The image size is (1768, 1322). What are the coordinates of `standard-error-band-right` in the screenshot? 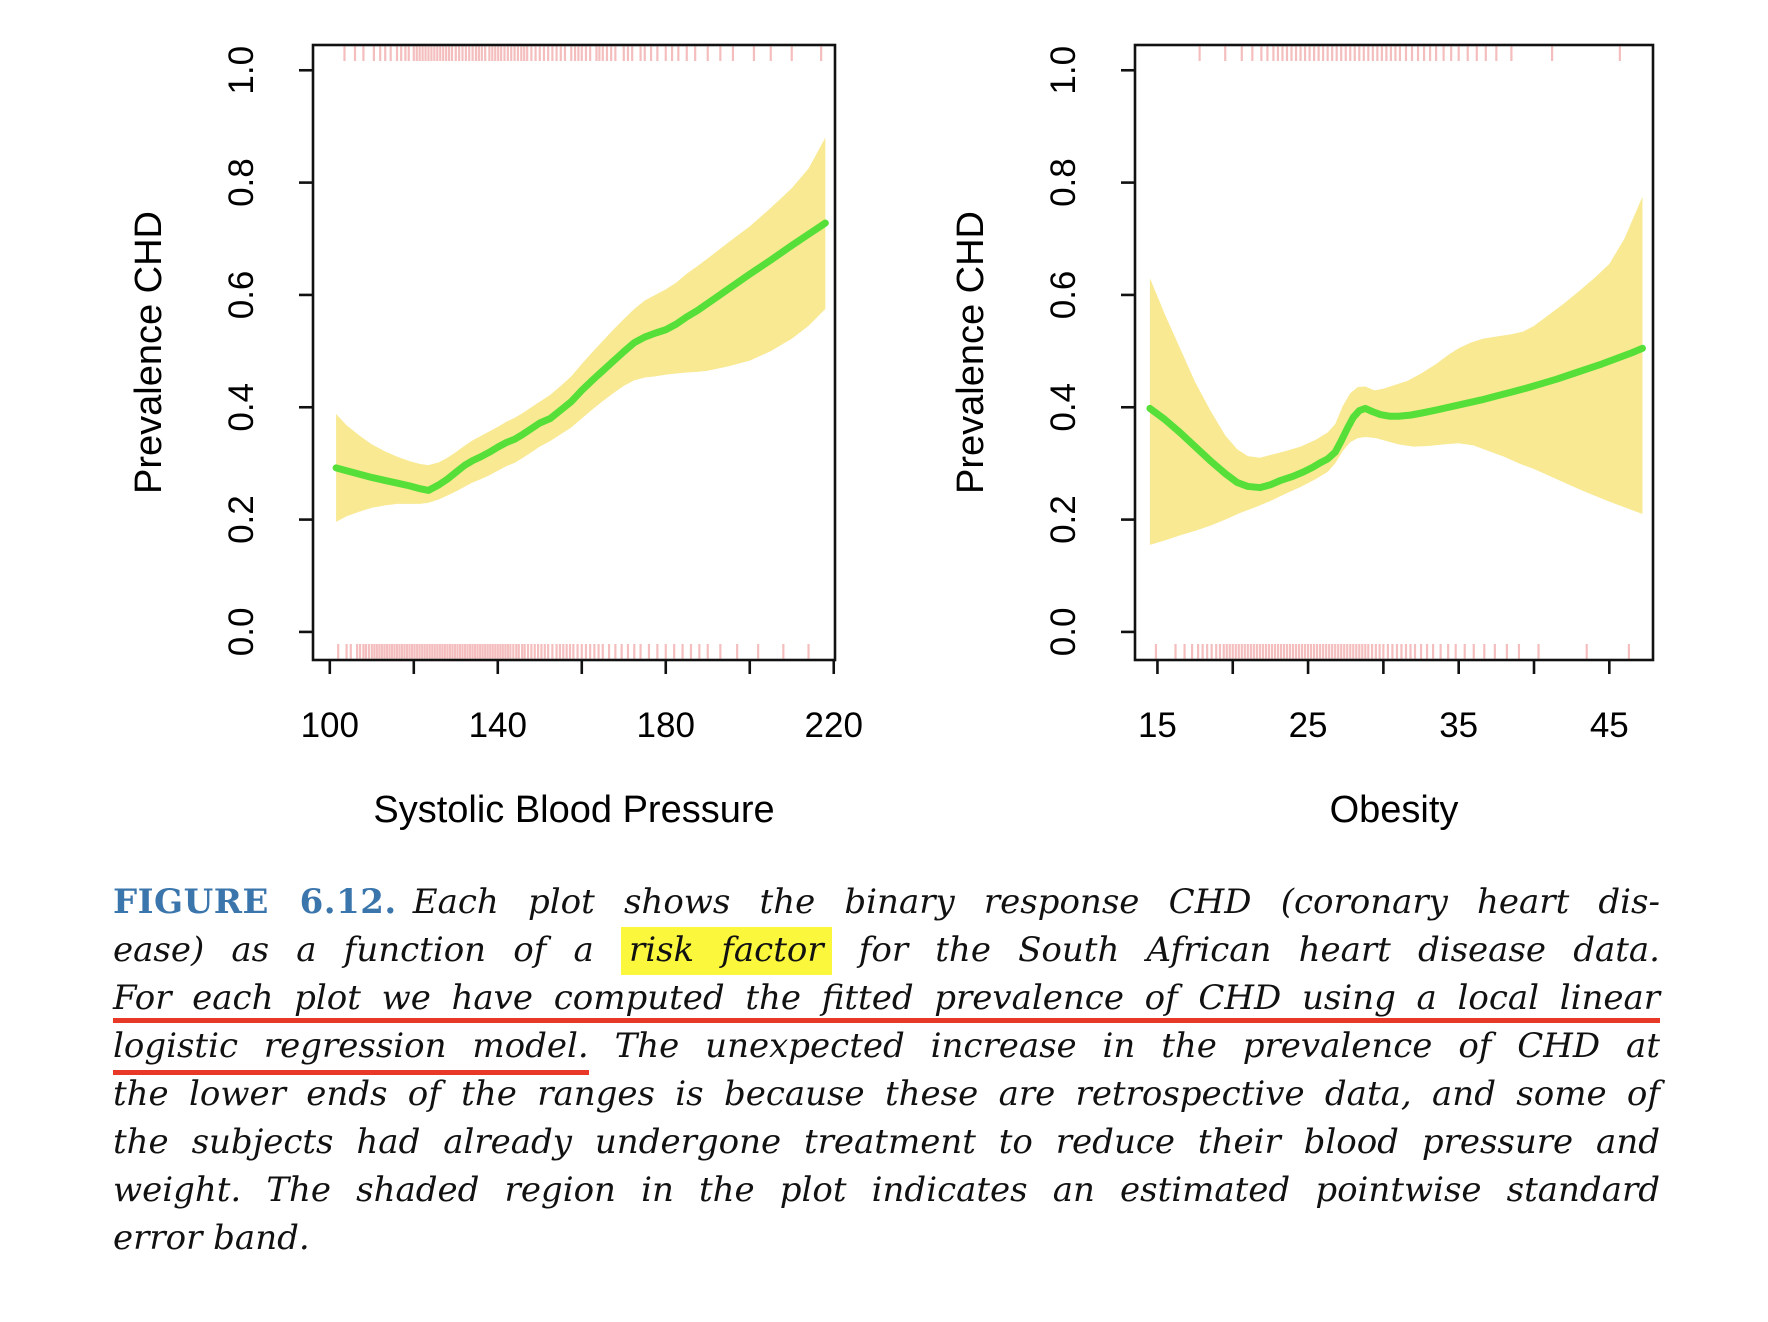 It's located at (1396, 370).